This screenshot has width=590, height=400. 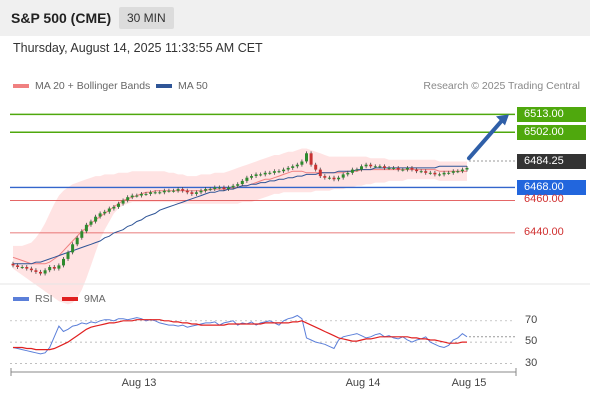 I want to click on rsi-axis-70: 70, so click(x=531, y=319).